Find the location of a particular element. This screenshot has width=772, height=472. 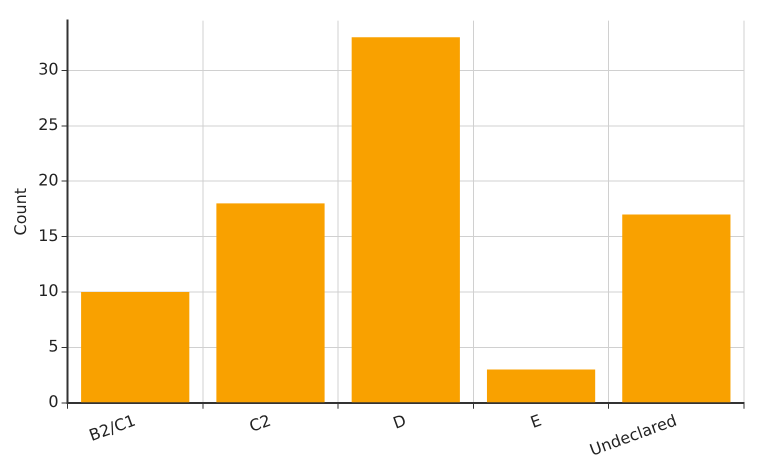

y-tick-label: 15 is located at coordinates (48, 235).